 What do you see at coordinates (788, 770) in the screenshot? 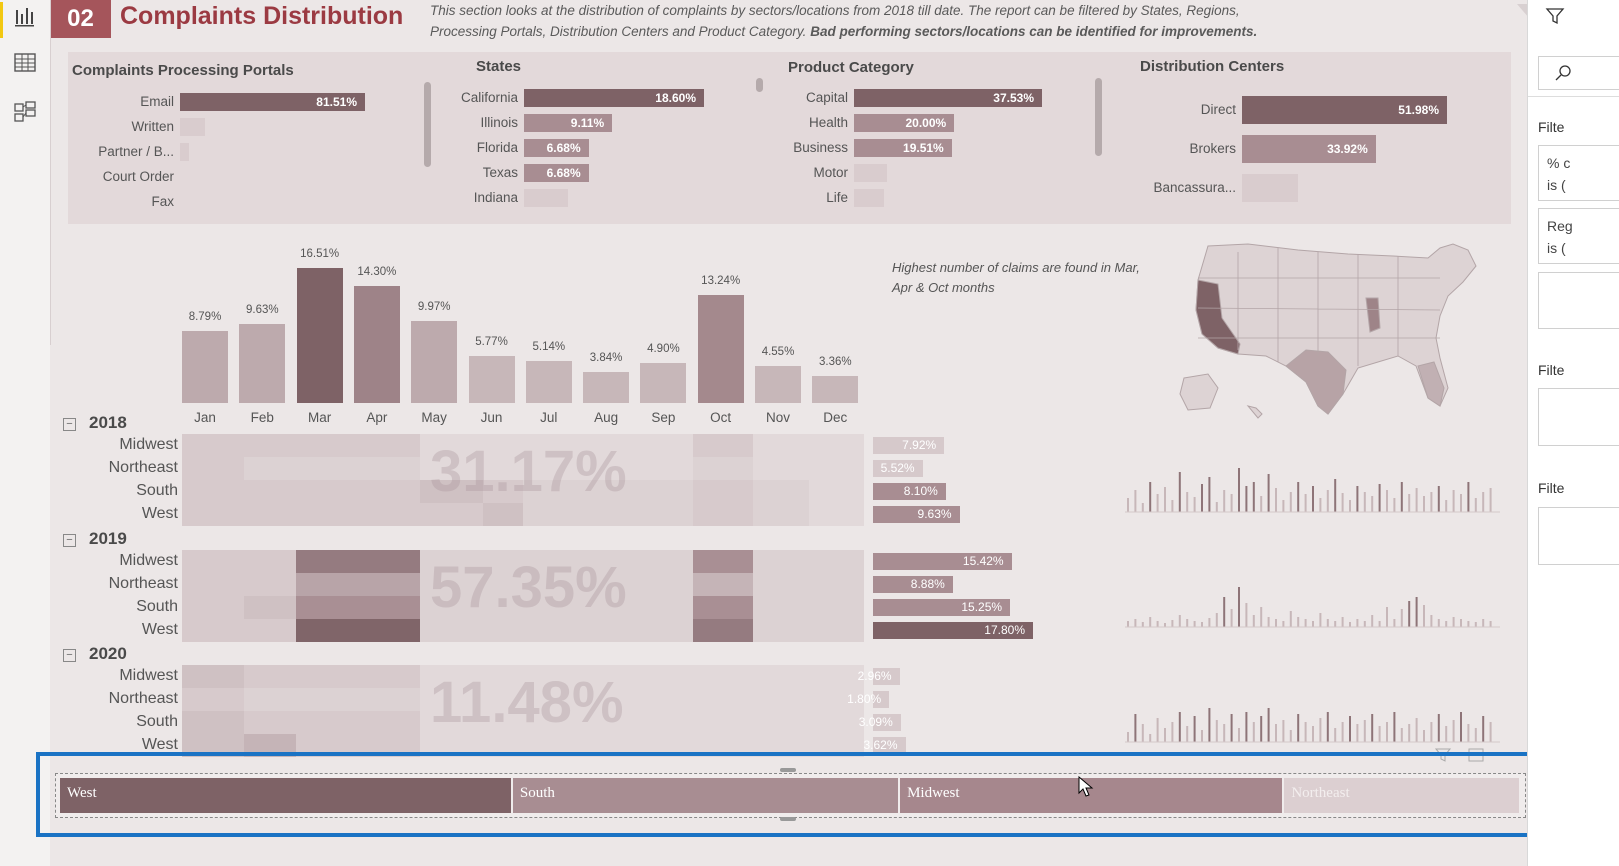
I see `resize-handle-top` at bounding box center [788, 770].